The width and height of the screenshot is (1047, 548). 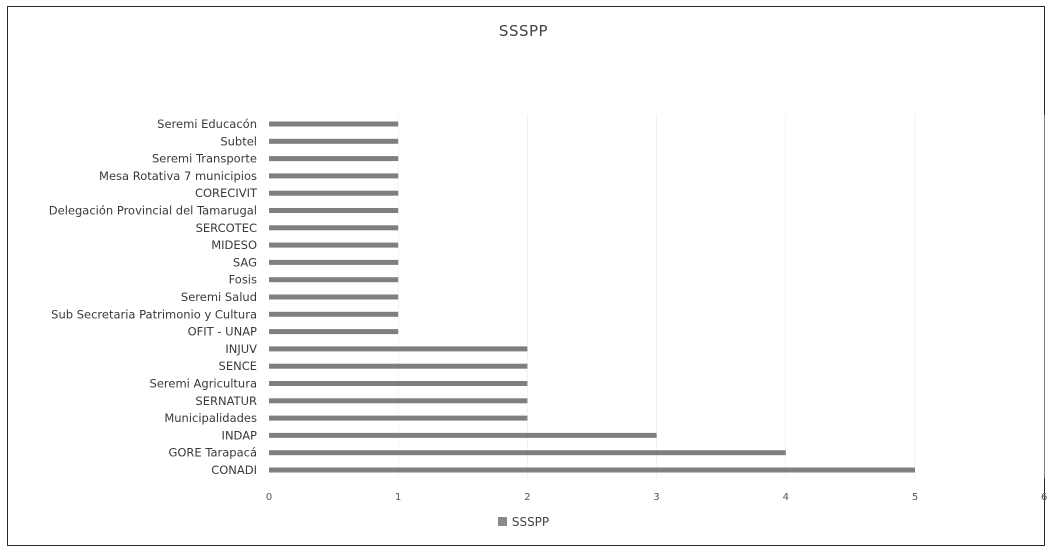 What do you see at coordinates (226, 401) in the screenshot?
I see `category-label: SERNATUR` at bounding box center [226, 401].